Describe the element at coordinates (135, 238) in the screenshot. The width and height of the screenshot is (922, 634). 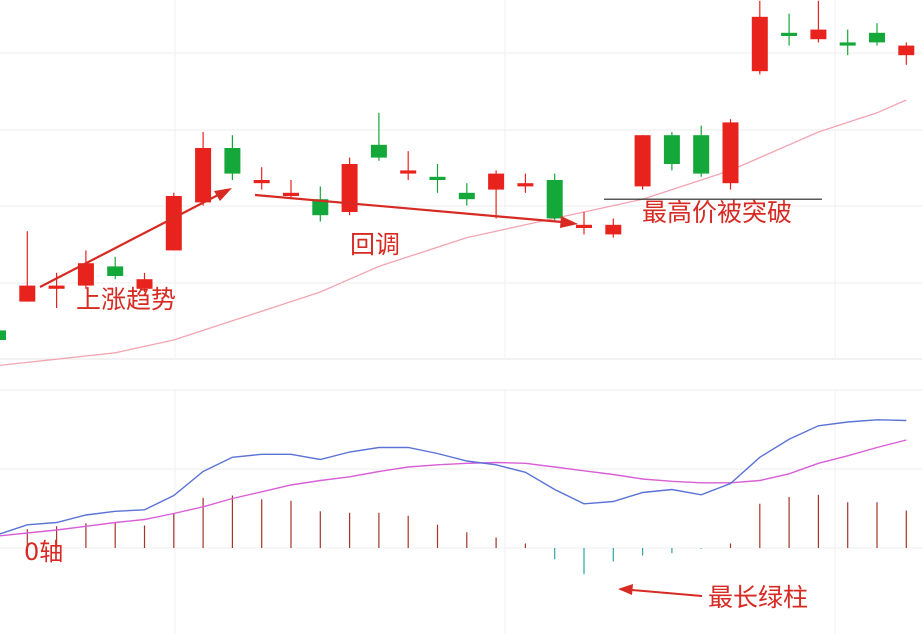
I see `uptrend-arrow` at that location.